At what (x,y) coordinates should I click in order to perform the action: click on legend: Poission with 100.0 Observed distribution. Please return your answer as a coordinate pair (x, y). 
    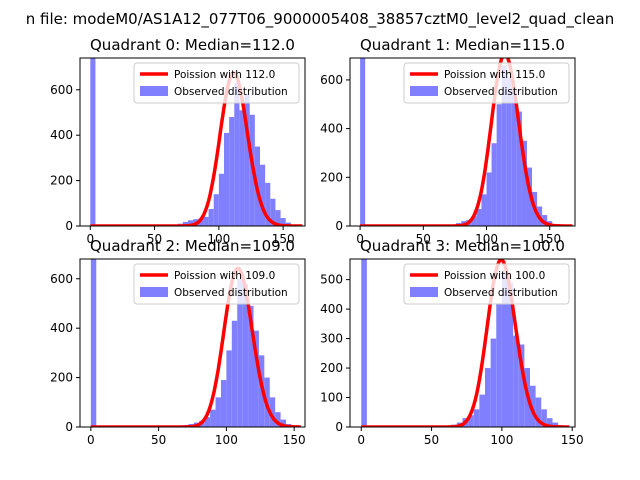
    Looking at the image, I should click on (486, 284).